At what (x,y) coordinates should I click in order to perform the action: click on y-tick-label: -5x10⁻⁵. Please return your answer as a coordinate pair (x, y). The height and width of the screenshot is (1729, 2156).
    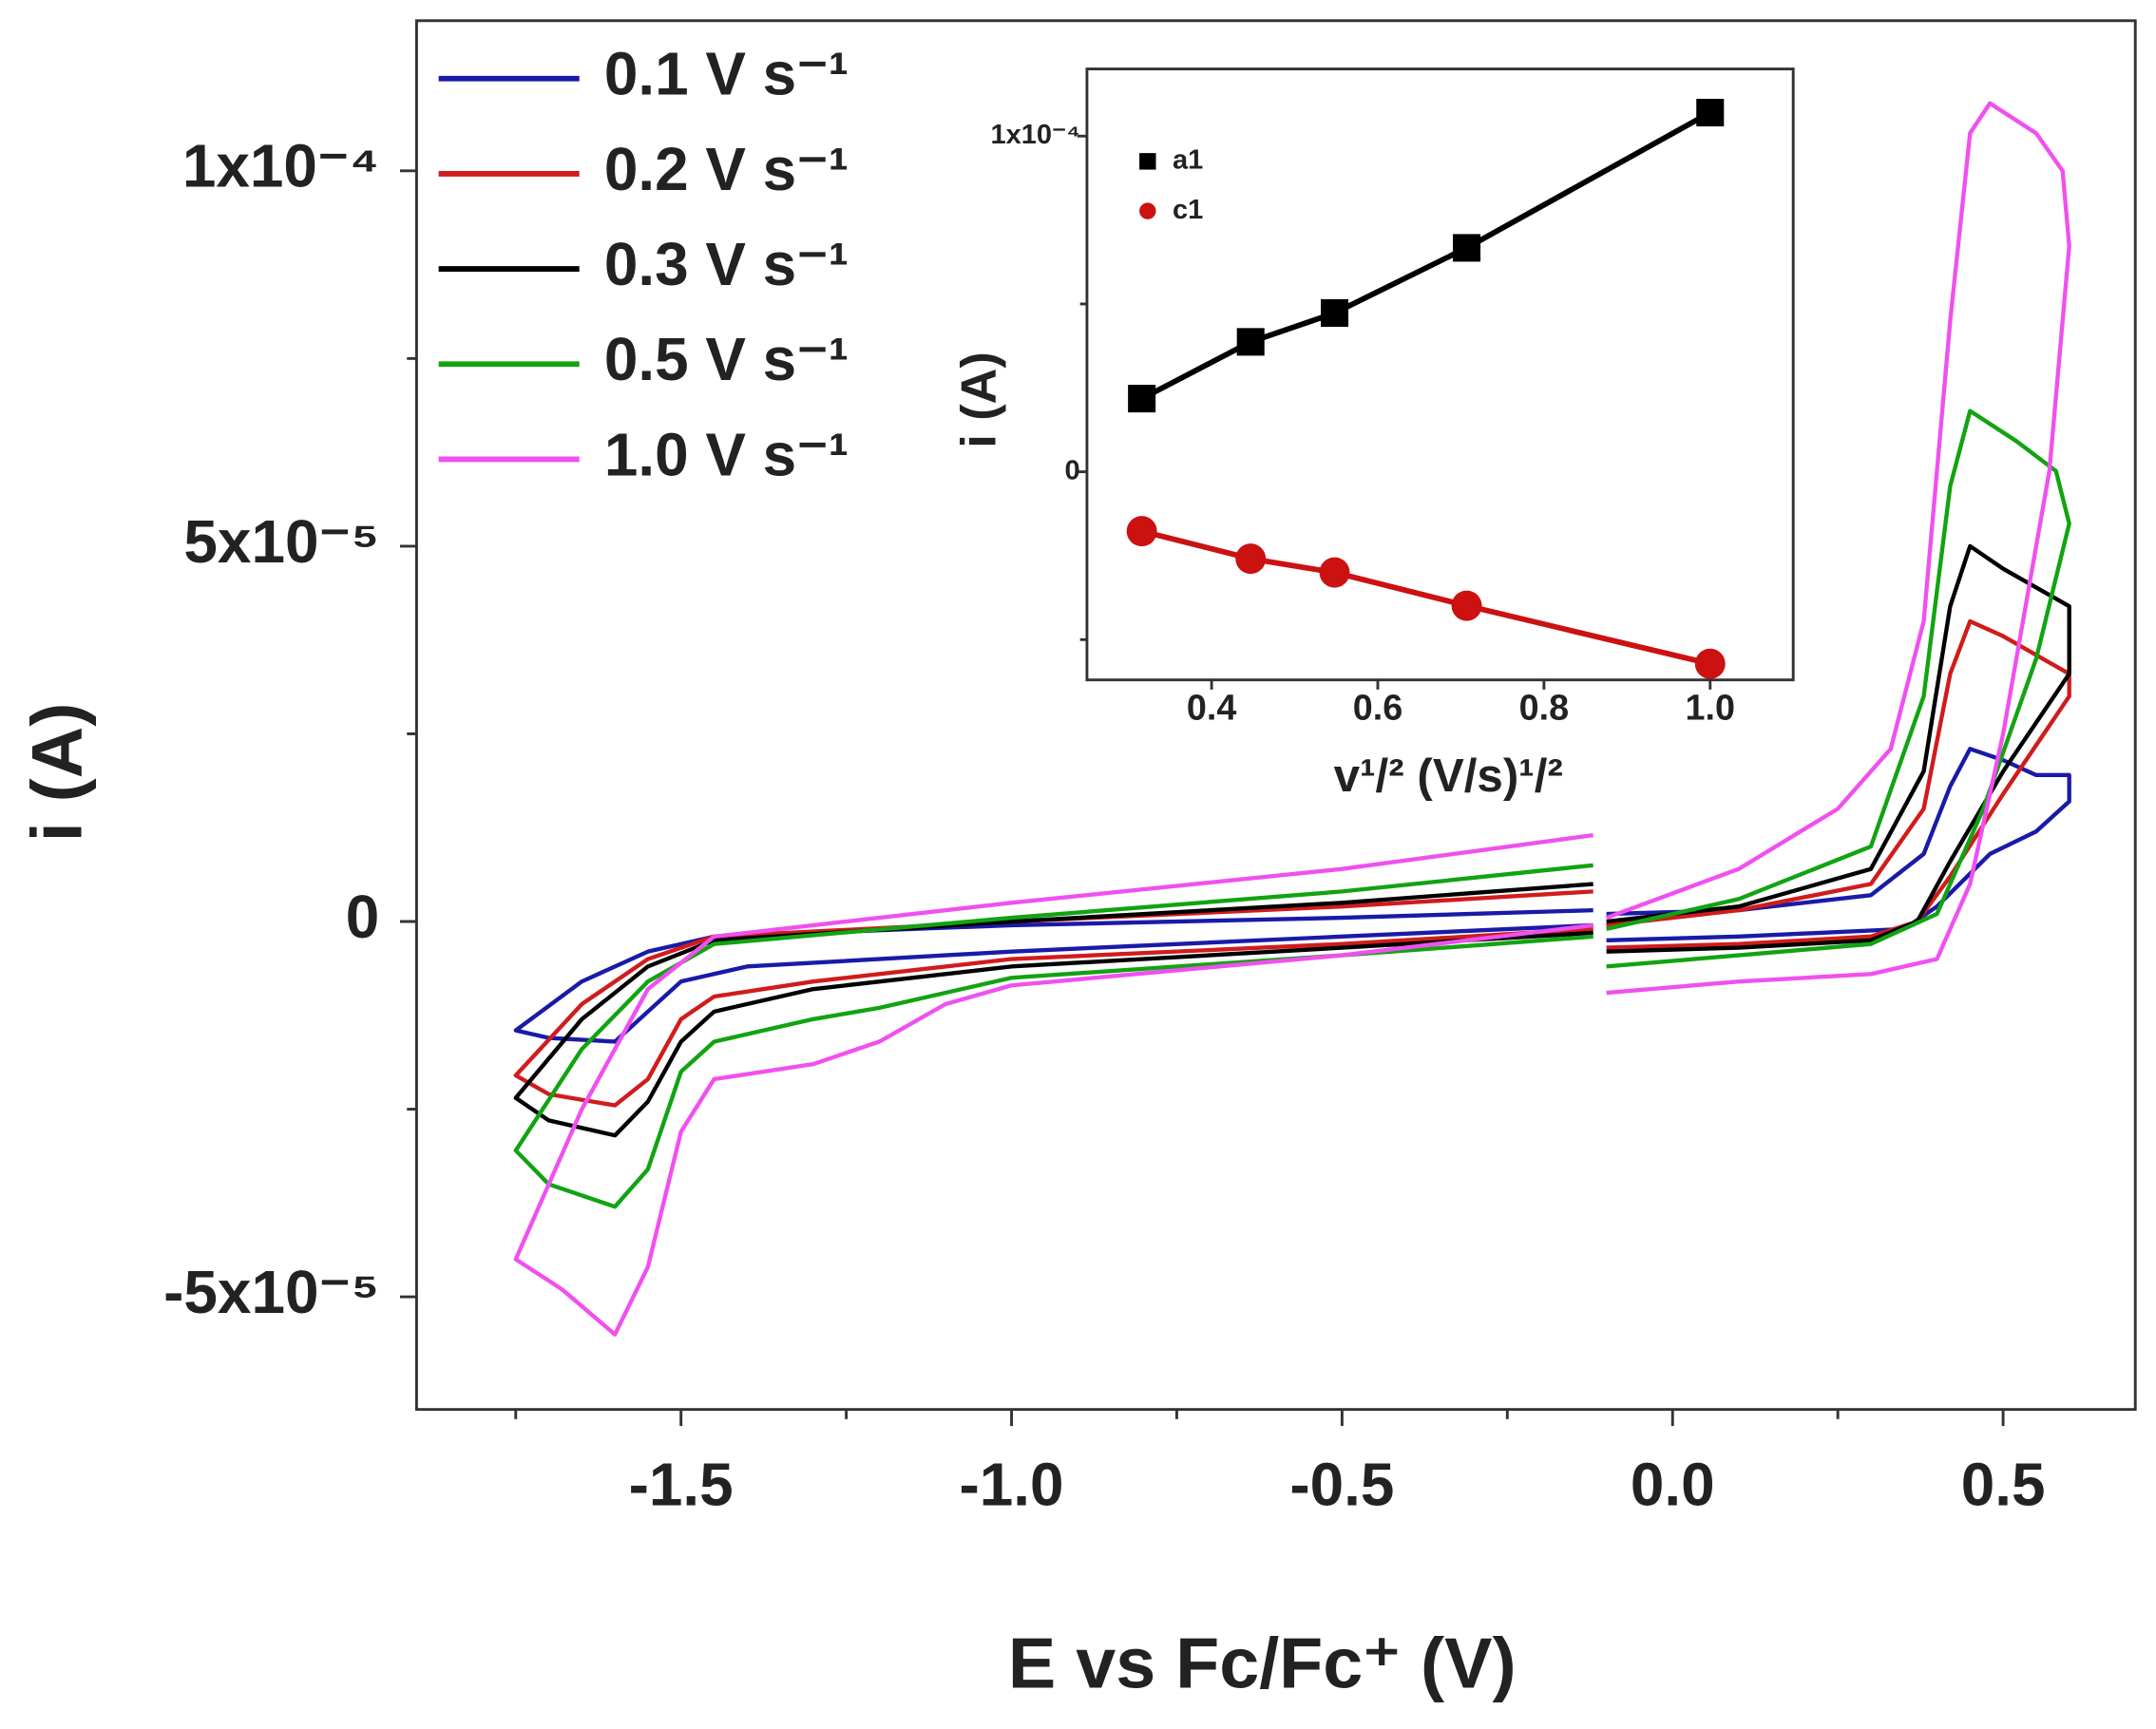
    Looking at the image, I should click on (271, 1292).